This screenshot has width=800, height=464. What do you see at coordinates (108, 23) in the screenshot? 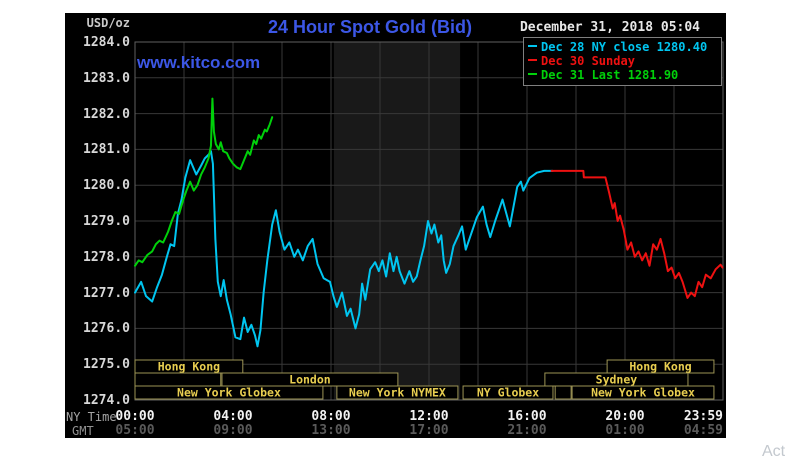
I see `y-axis-unit-label: USD/oz` at bounding box center [108, 23].